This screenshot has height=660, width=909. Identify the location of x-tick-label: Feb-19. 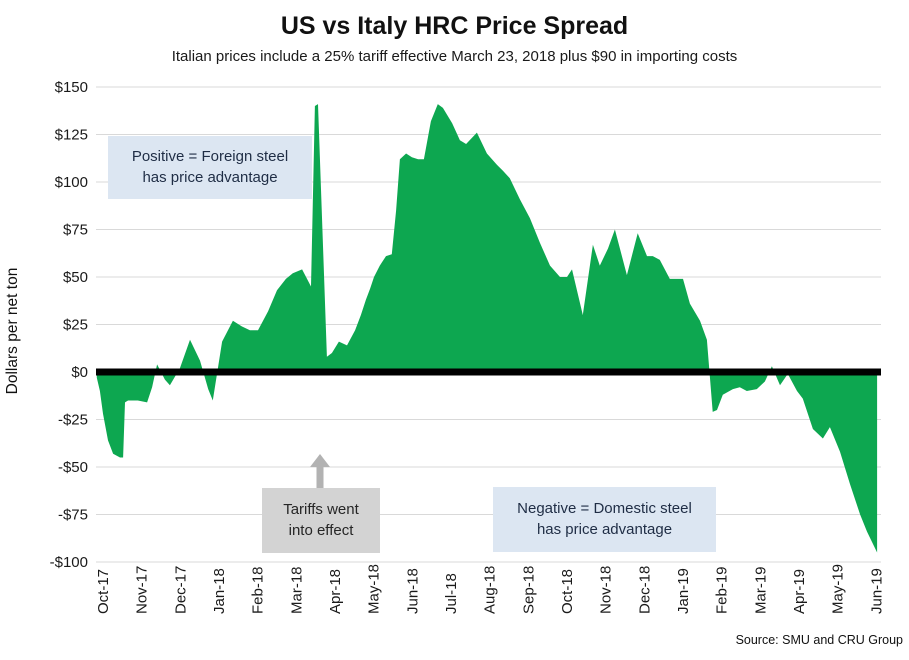
(722, 590).